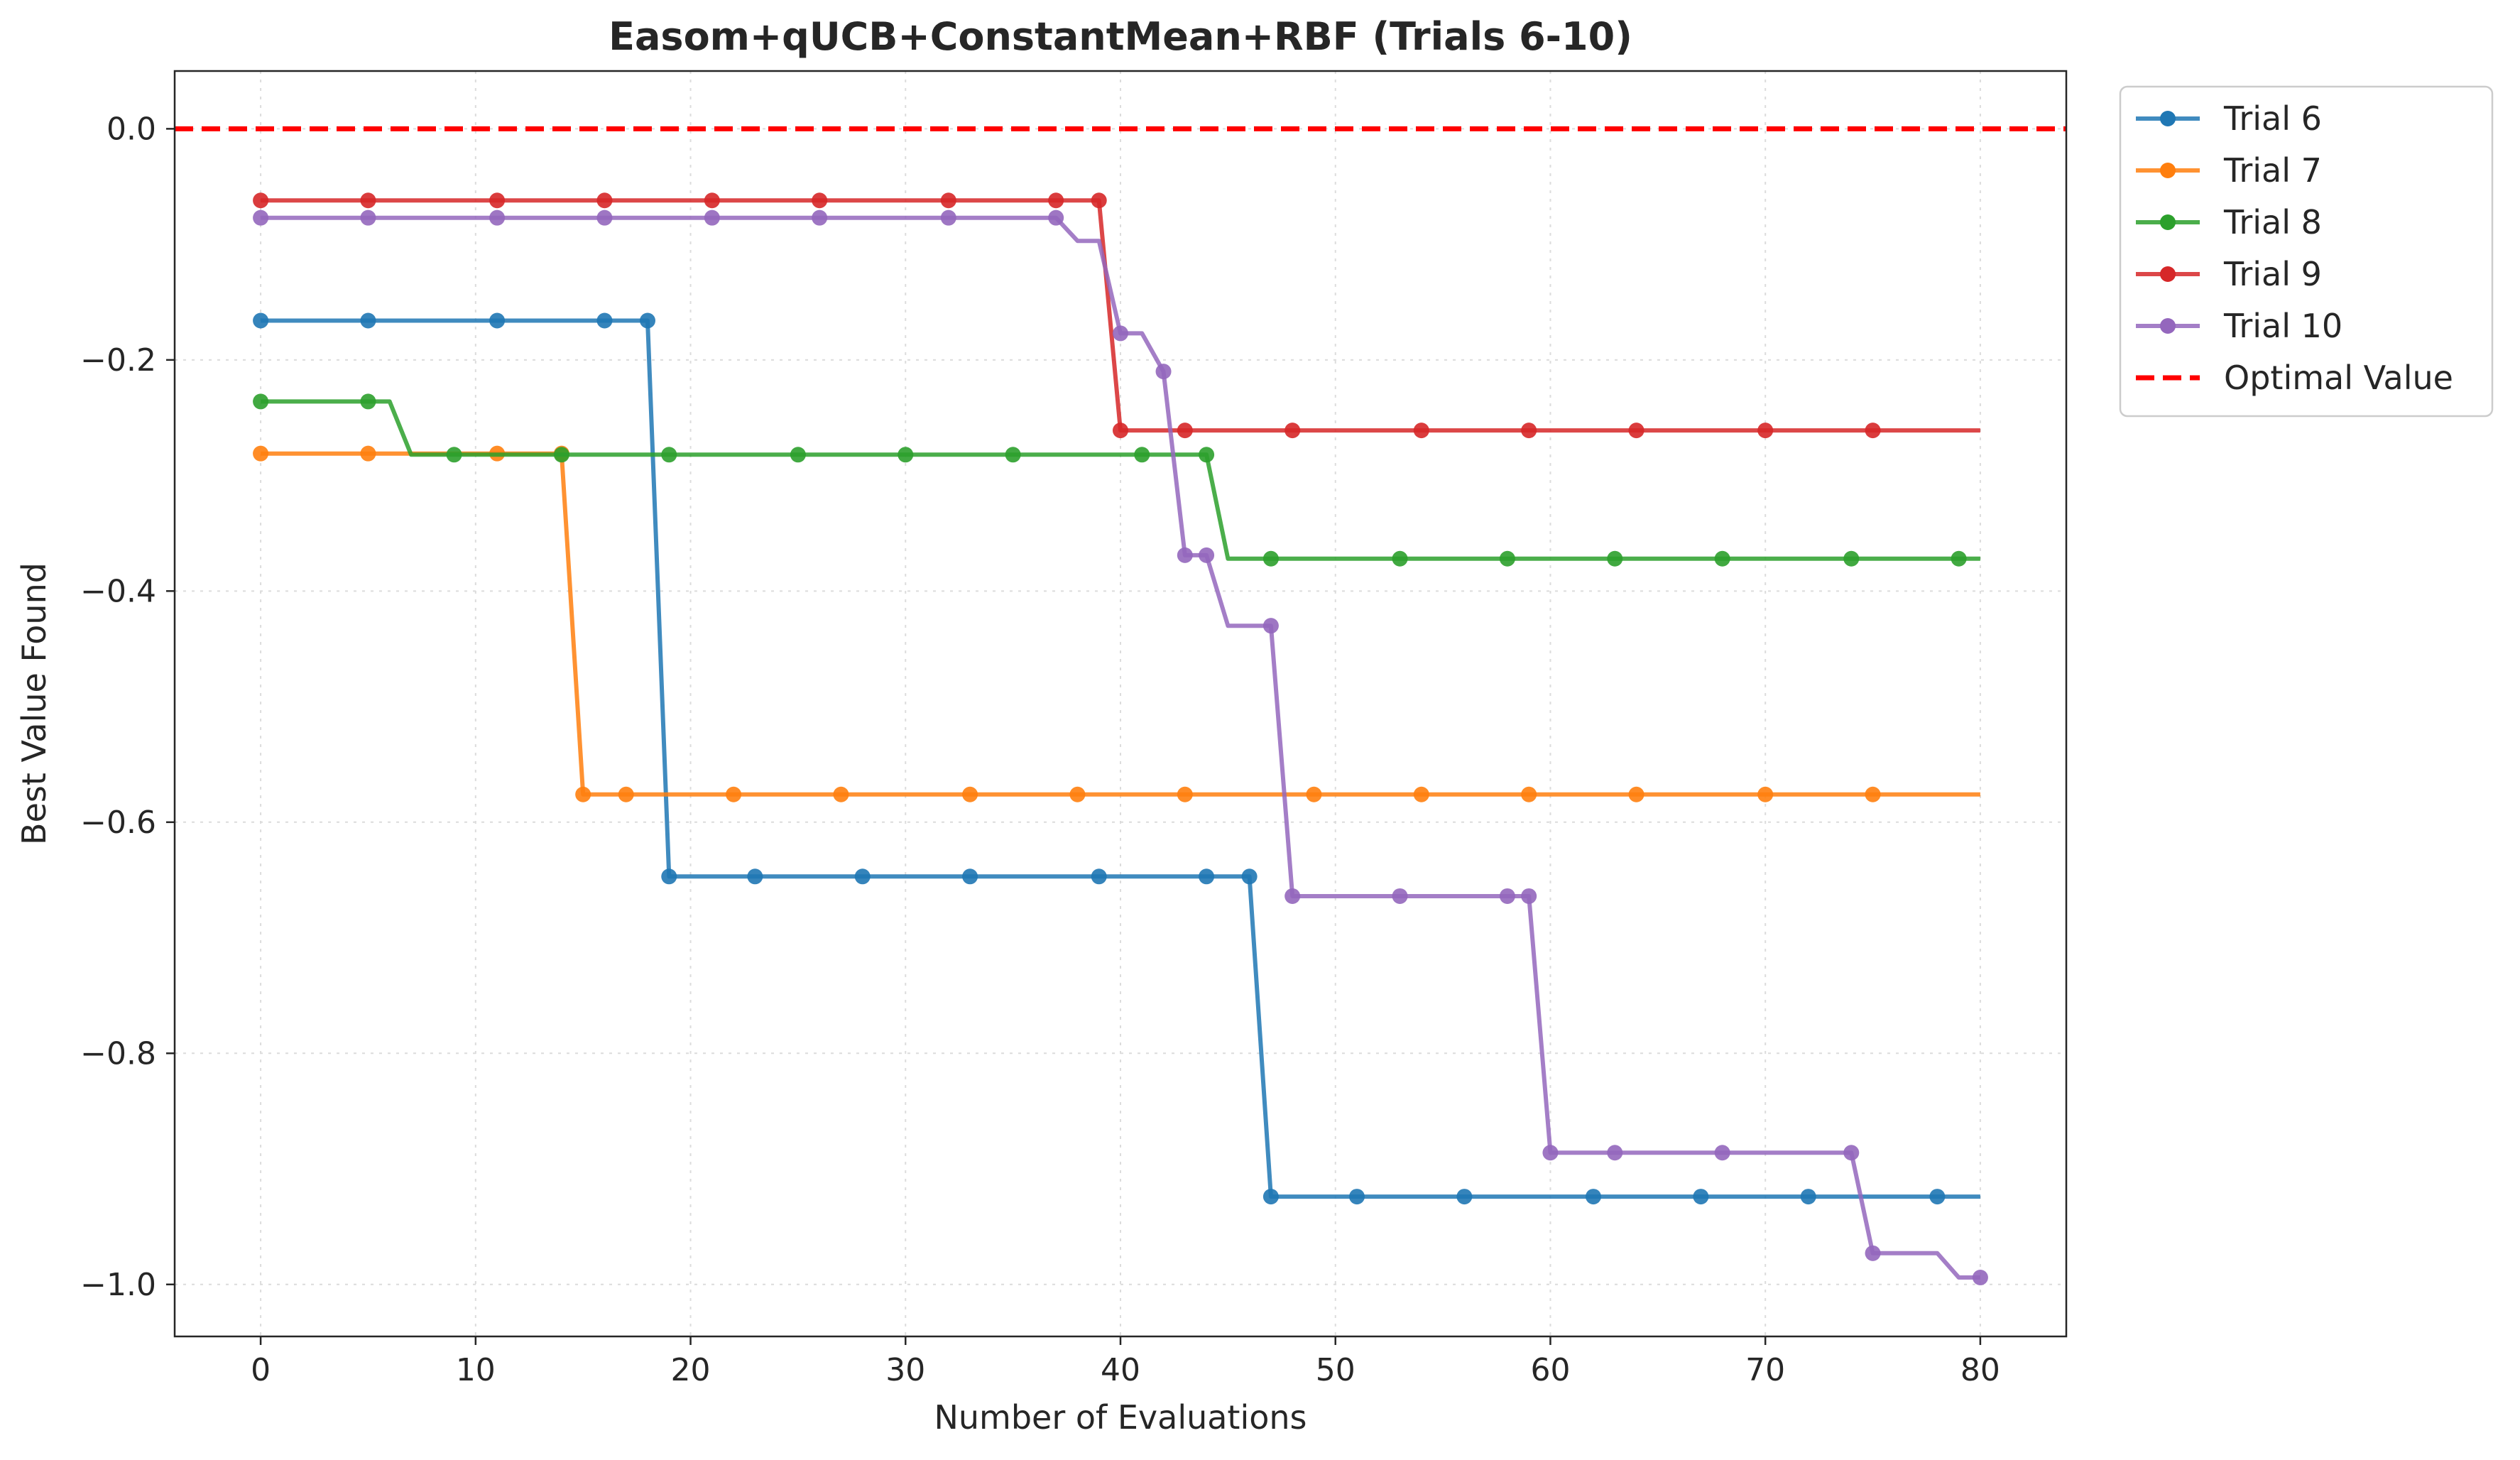 The image size is (2520, 1460). I want to click on legend-label-trial-10: Trial 10, so click(2282, 326).